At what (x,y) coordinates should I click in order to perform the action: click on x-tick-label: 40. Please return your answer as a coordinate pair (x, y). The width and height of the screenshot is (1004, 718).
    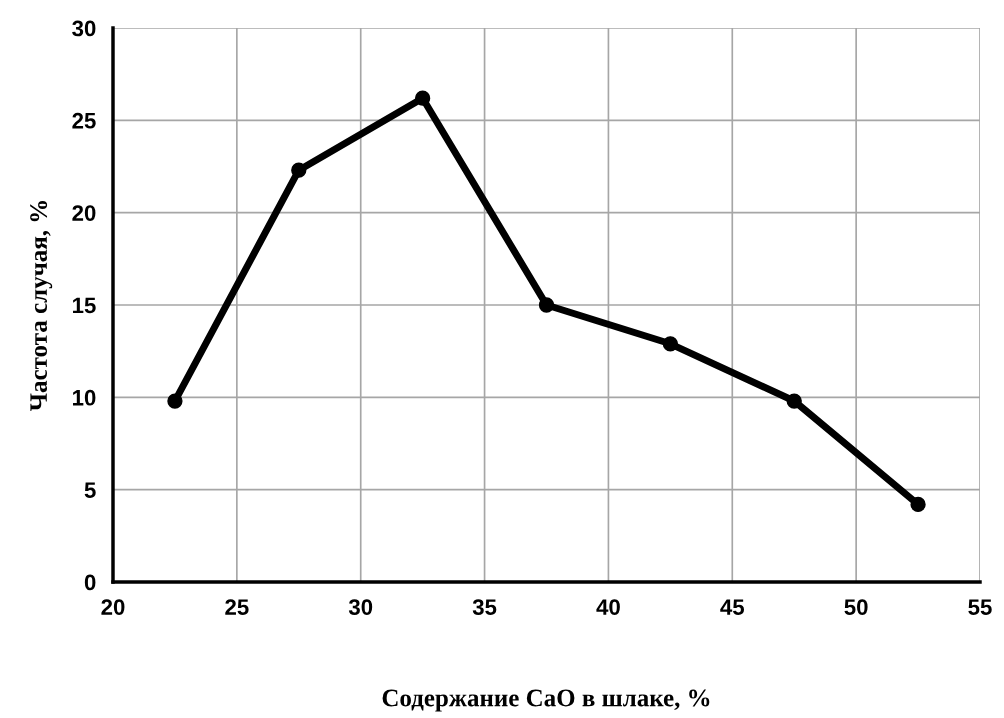
    Looking at the image, I should click on (608, 607).